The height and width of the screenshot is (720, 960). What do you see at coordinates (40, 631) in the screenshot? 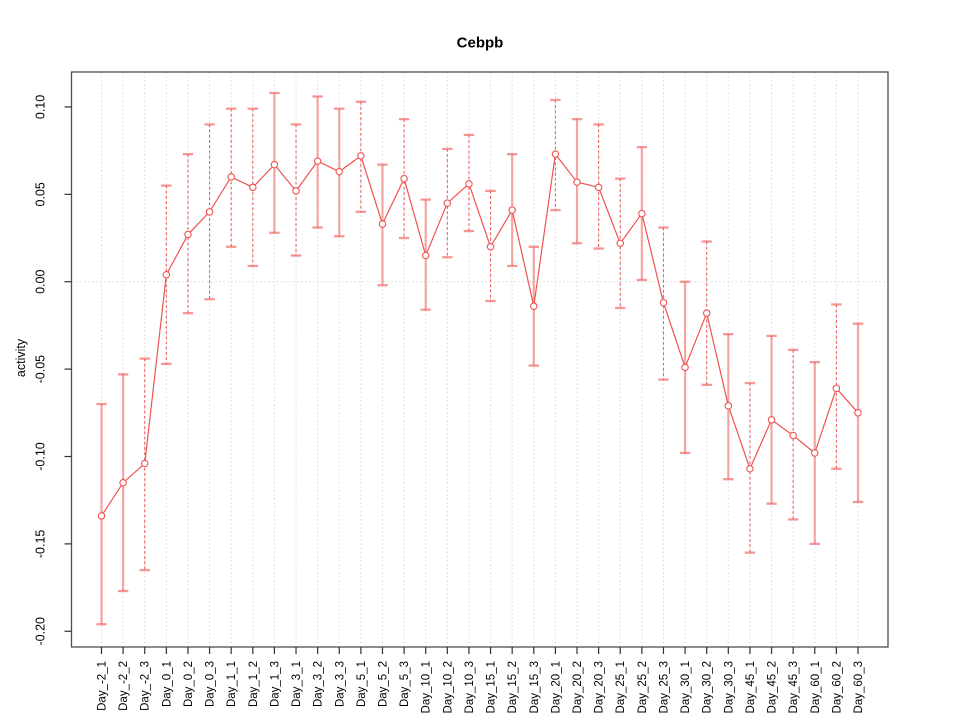
I see `y-tick-label: -0.20` at bounding box center [40, 631].